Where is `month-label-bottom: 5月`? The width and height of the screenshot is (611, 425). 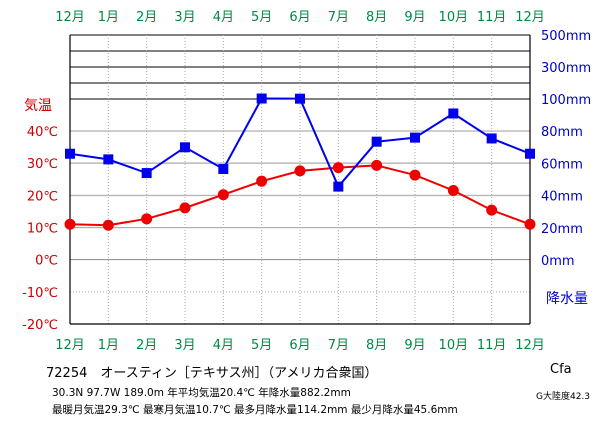 month-label-bottom: 5月 is located at coordinates (261, 345).